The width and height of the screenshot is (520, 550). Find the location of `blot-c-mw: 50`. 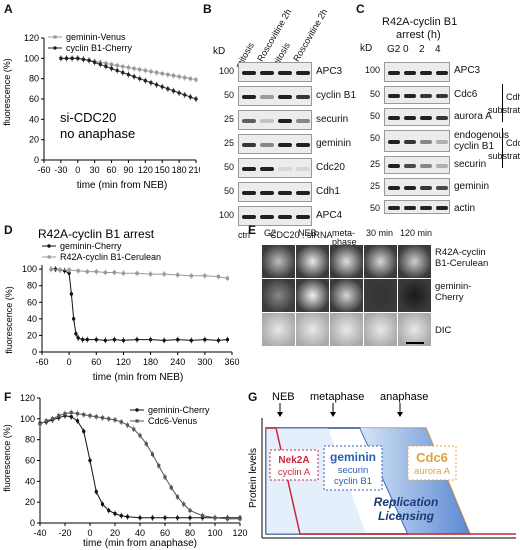

blot-c-mw: 50 is located at coordinates (374, 94).